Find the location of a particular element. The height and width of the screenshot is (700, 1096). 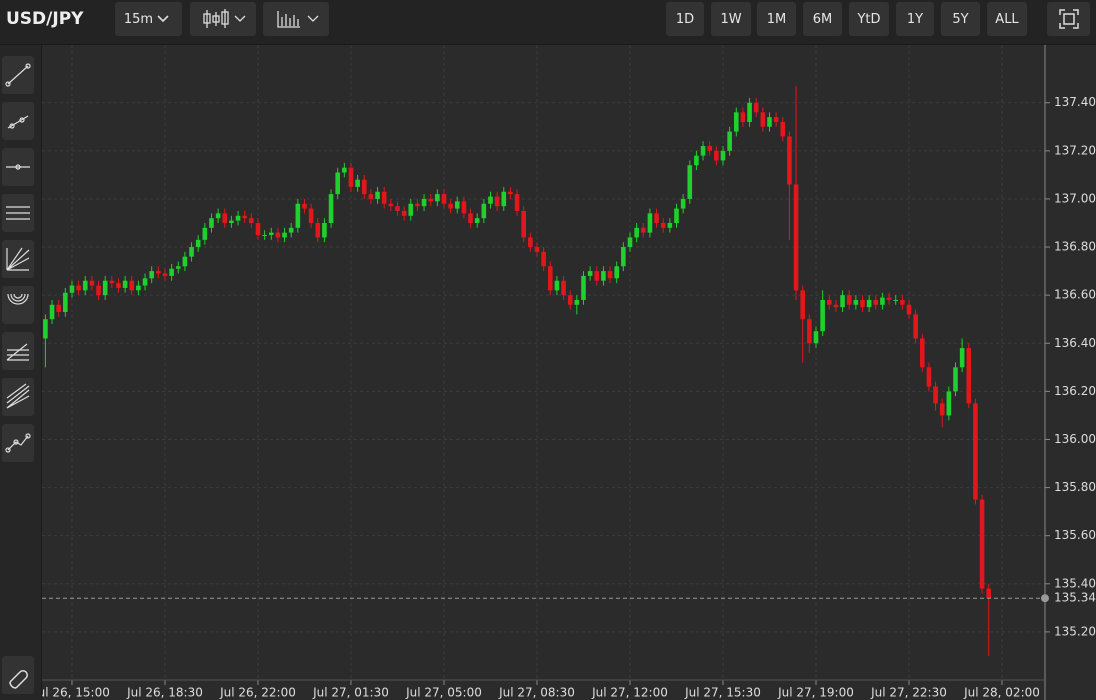

tool-ray is located at coordinates (18, 121).